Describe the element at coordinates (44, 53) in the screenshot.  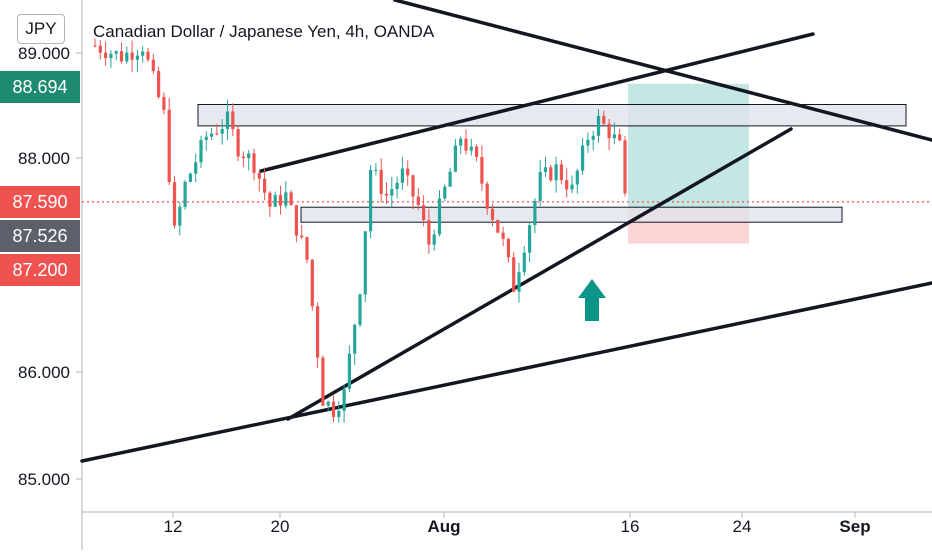
I see `y-tick-label: 89.000` at that location.